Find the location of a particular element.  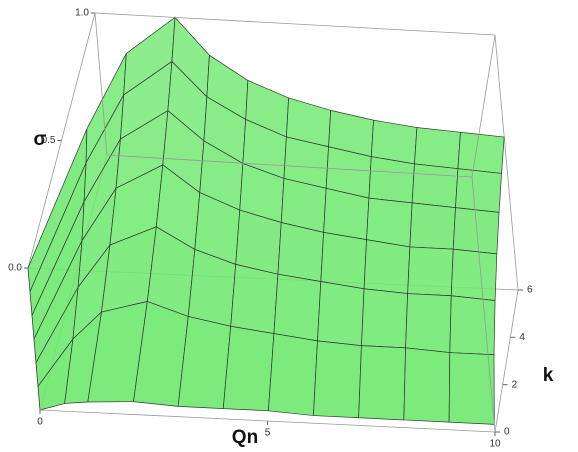

y-tick-label: 4 is located at coordinates (522, 337).